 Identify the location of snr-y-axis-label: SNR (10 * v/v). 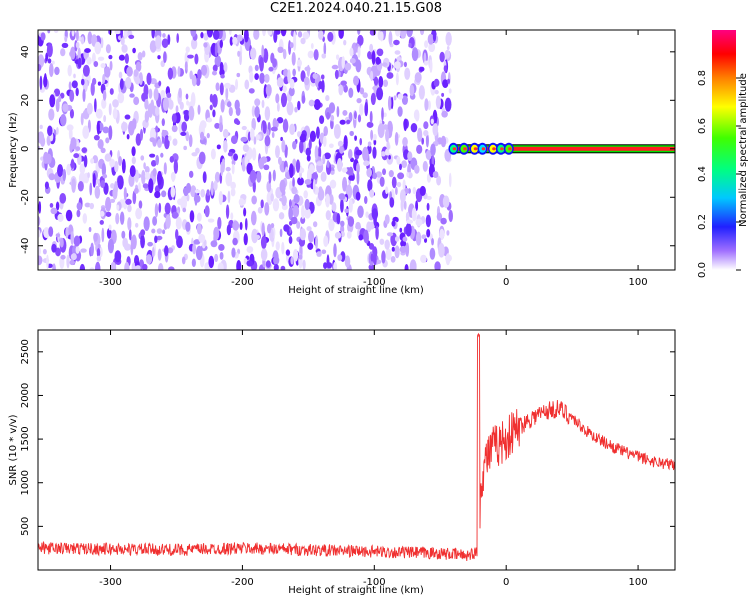
(13, 449).